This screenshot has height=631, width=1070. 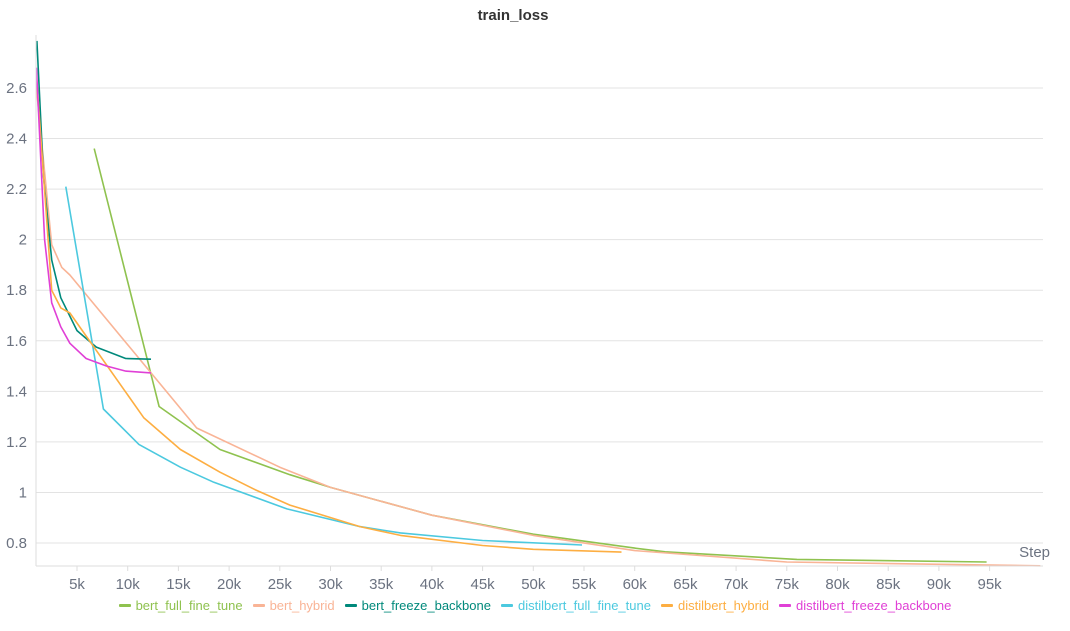 I want to click on legend-label: bert_full_fine_tune, so click(x=189, y=605).